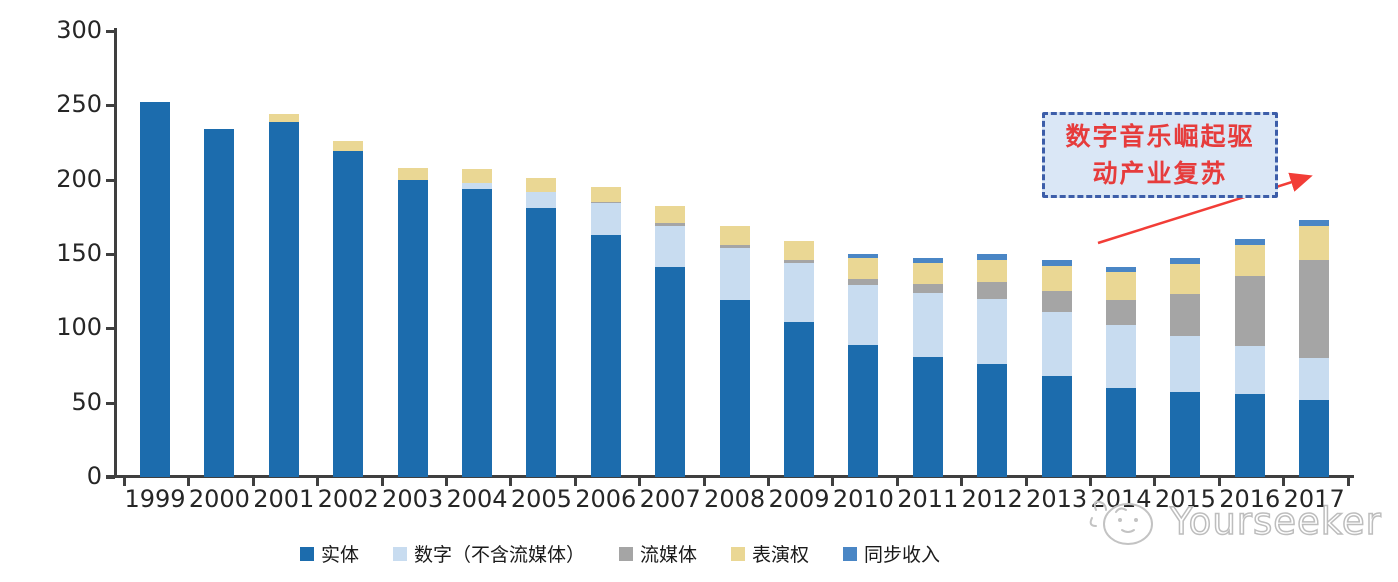 The width and height of the screenshot is (1398, 582). I want to click on y-tick-label: 300, so click(79, 30).